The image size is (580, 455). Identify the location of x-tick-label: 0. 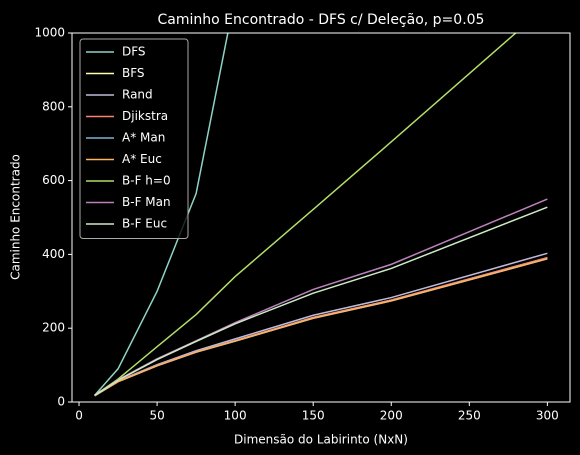
(79, 416).